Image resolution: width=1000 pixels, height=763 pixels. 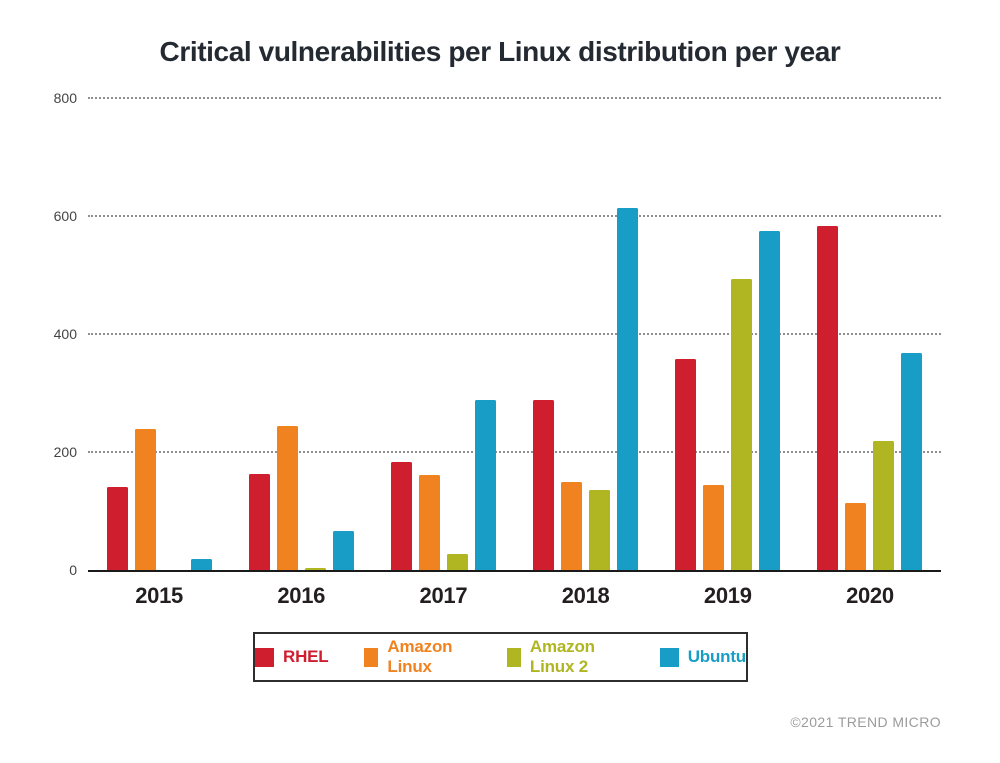 What do you see at coordinates (770, 401) in the screenshot?
I see `bar-ubuntu-2019` at bounding box center [770, 401].